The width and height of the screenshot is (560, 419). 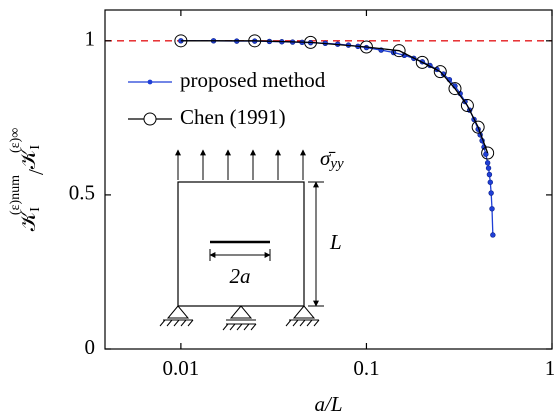 I want to click on x-tick-label: 0.1, so click(x=366, y=368).